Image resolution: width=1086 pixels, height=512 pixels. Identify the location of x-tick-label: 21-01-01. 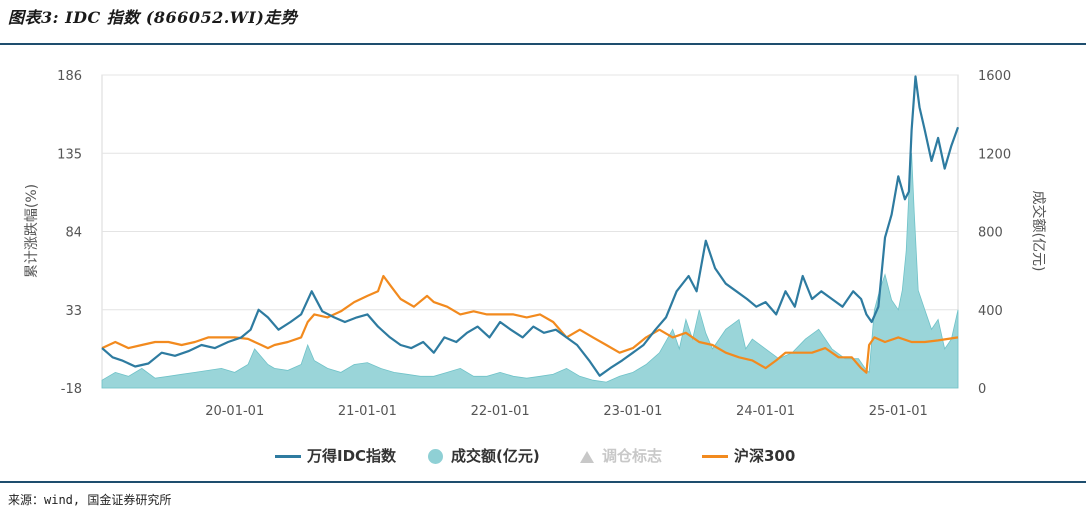
(367, 411).